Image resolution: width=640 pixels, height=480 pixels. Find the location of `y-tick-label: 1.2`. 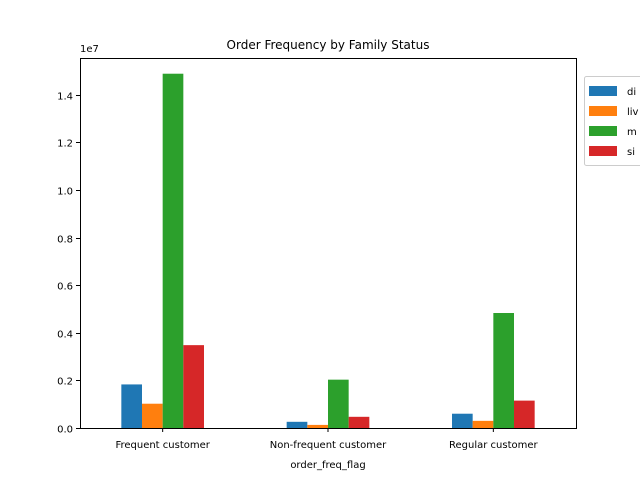

y-tick-label: 1.2 is located at coordinates (65, 144).